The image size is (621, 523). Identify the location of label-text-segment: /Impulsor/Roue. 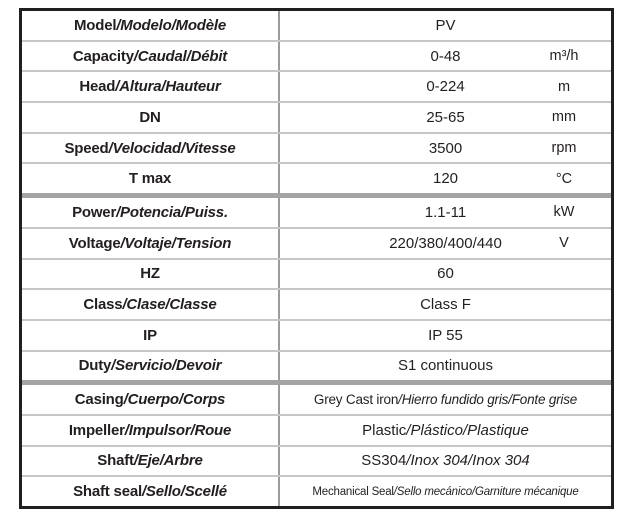
(178, 430).